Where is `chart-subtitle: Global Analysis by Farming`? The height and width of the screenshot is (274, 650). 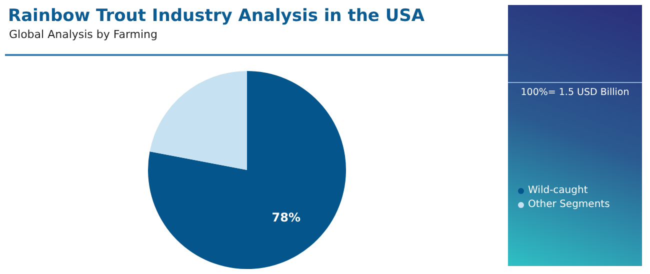 chart-subtitle: Global Analysis by Farming is located at coordinates (83, 34).